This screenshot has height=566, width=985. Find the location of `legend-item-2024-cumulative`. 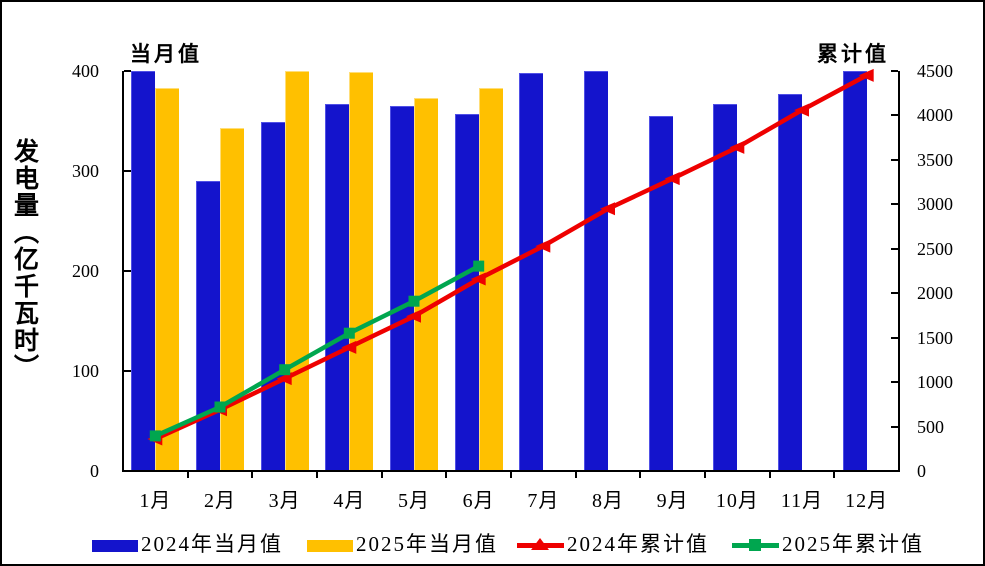

legend-item-2024-cumulative is located at coordinates (540, 544).